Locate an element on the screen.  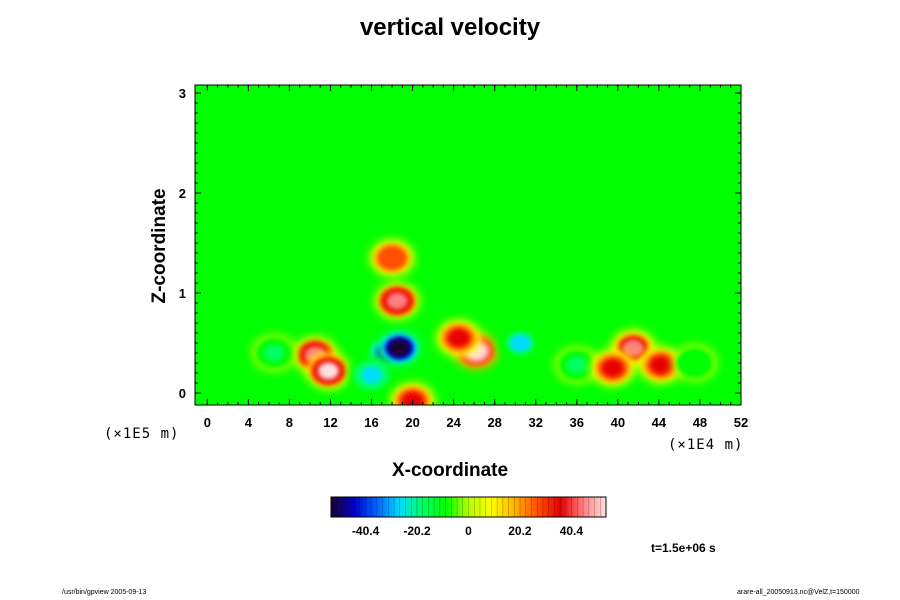
colorbar-ticks: -40.4 -20.2 0 20.2 40.4 is located at coordinates (468, 517).